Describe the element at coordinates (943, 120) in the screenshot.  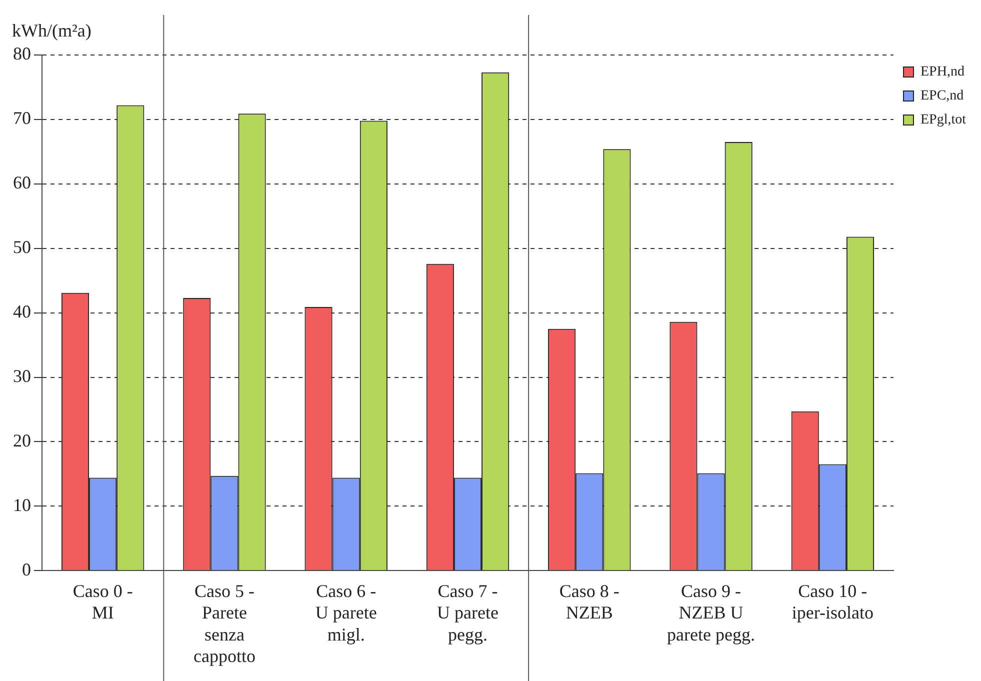
I see `legend-label: EPgl,tot` at that location.